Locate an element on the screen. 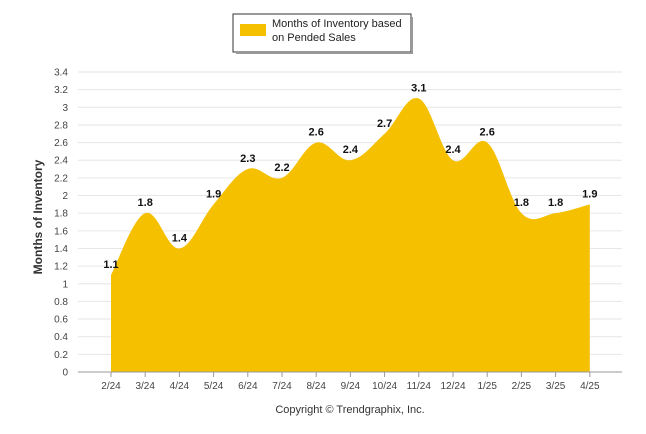 The height and width of the screenshot is (434, 646). x-tick-label: 2/24 is located at coordinates (111, 386).